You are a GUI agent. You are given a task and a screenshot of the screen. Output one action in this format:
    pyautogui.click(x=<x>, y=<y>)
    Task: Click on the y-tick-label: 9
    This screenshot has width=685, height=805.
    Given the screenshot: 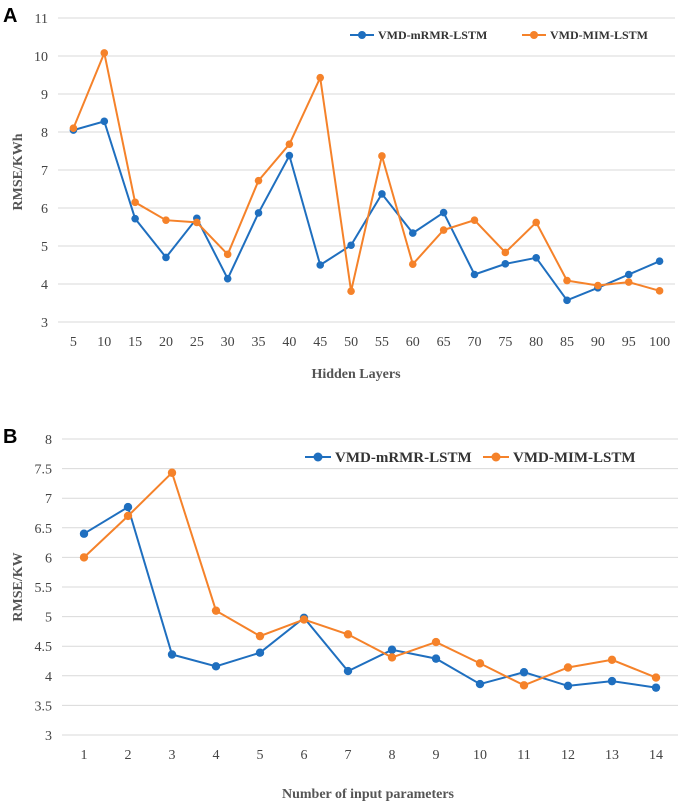 What is the action you would take?
    pyautogui.click(x=44, y=95)
    